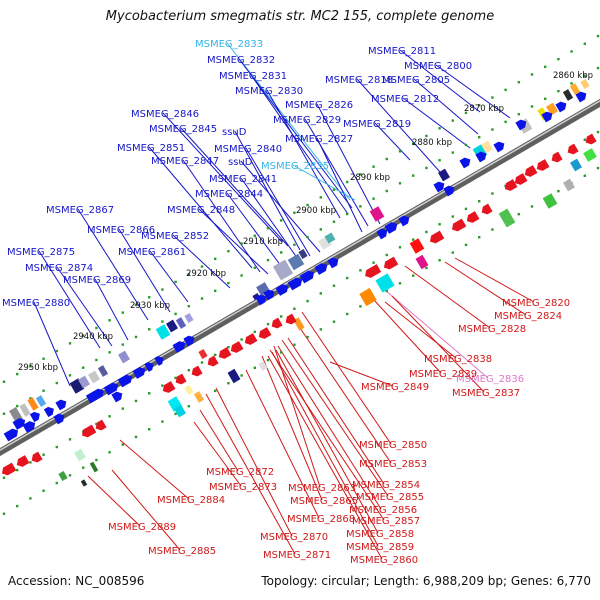 The width and height of the screenshot is (600, 600). Describe the element at coordinates (492, 329) in the screenshot. I see `gene-label: MSMEG_2828` at that location.